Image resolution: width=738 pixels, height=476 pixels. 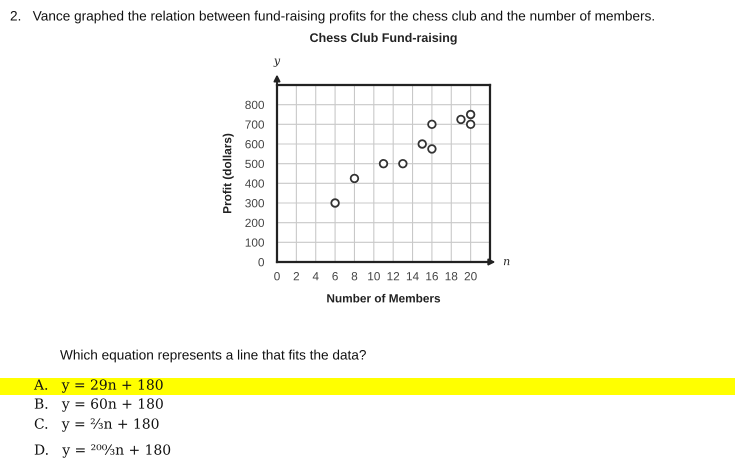 I want to click on chart-title: Chess Club Fund-raising, so click(x=383, y=38).